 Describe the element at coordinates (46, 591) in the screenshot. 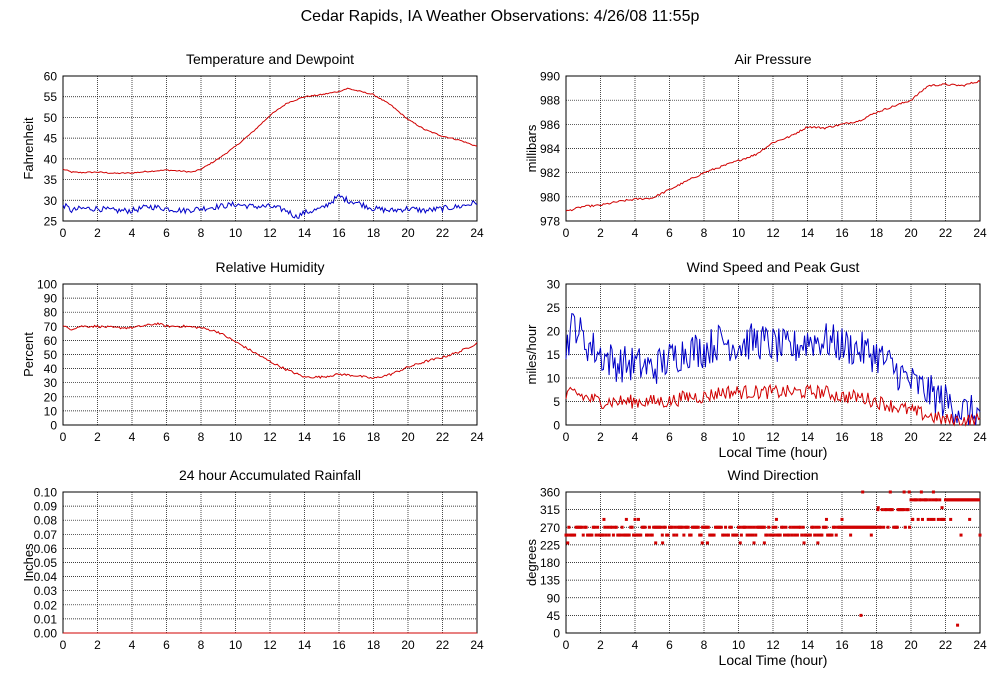

I see `y-tick-label: 0.03` at that location.